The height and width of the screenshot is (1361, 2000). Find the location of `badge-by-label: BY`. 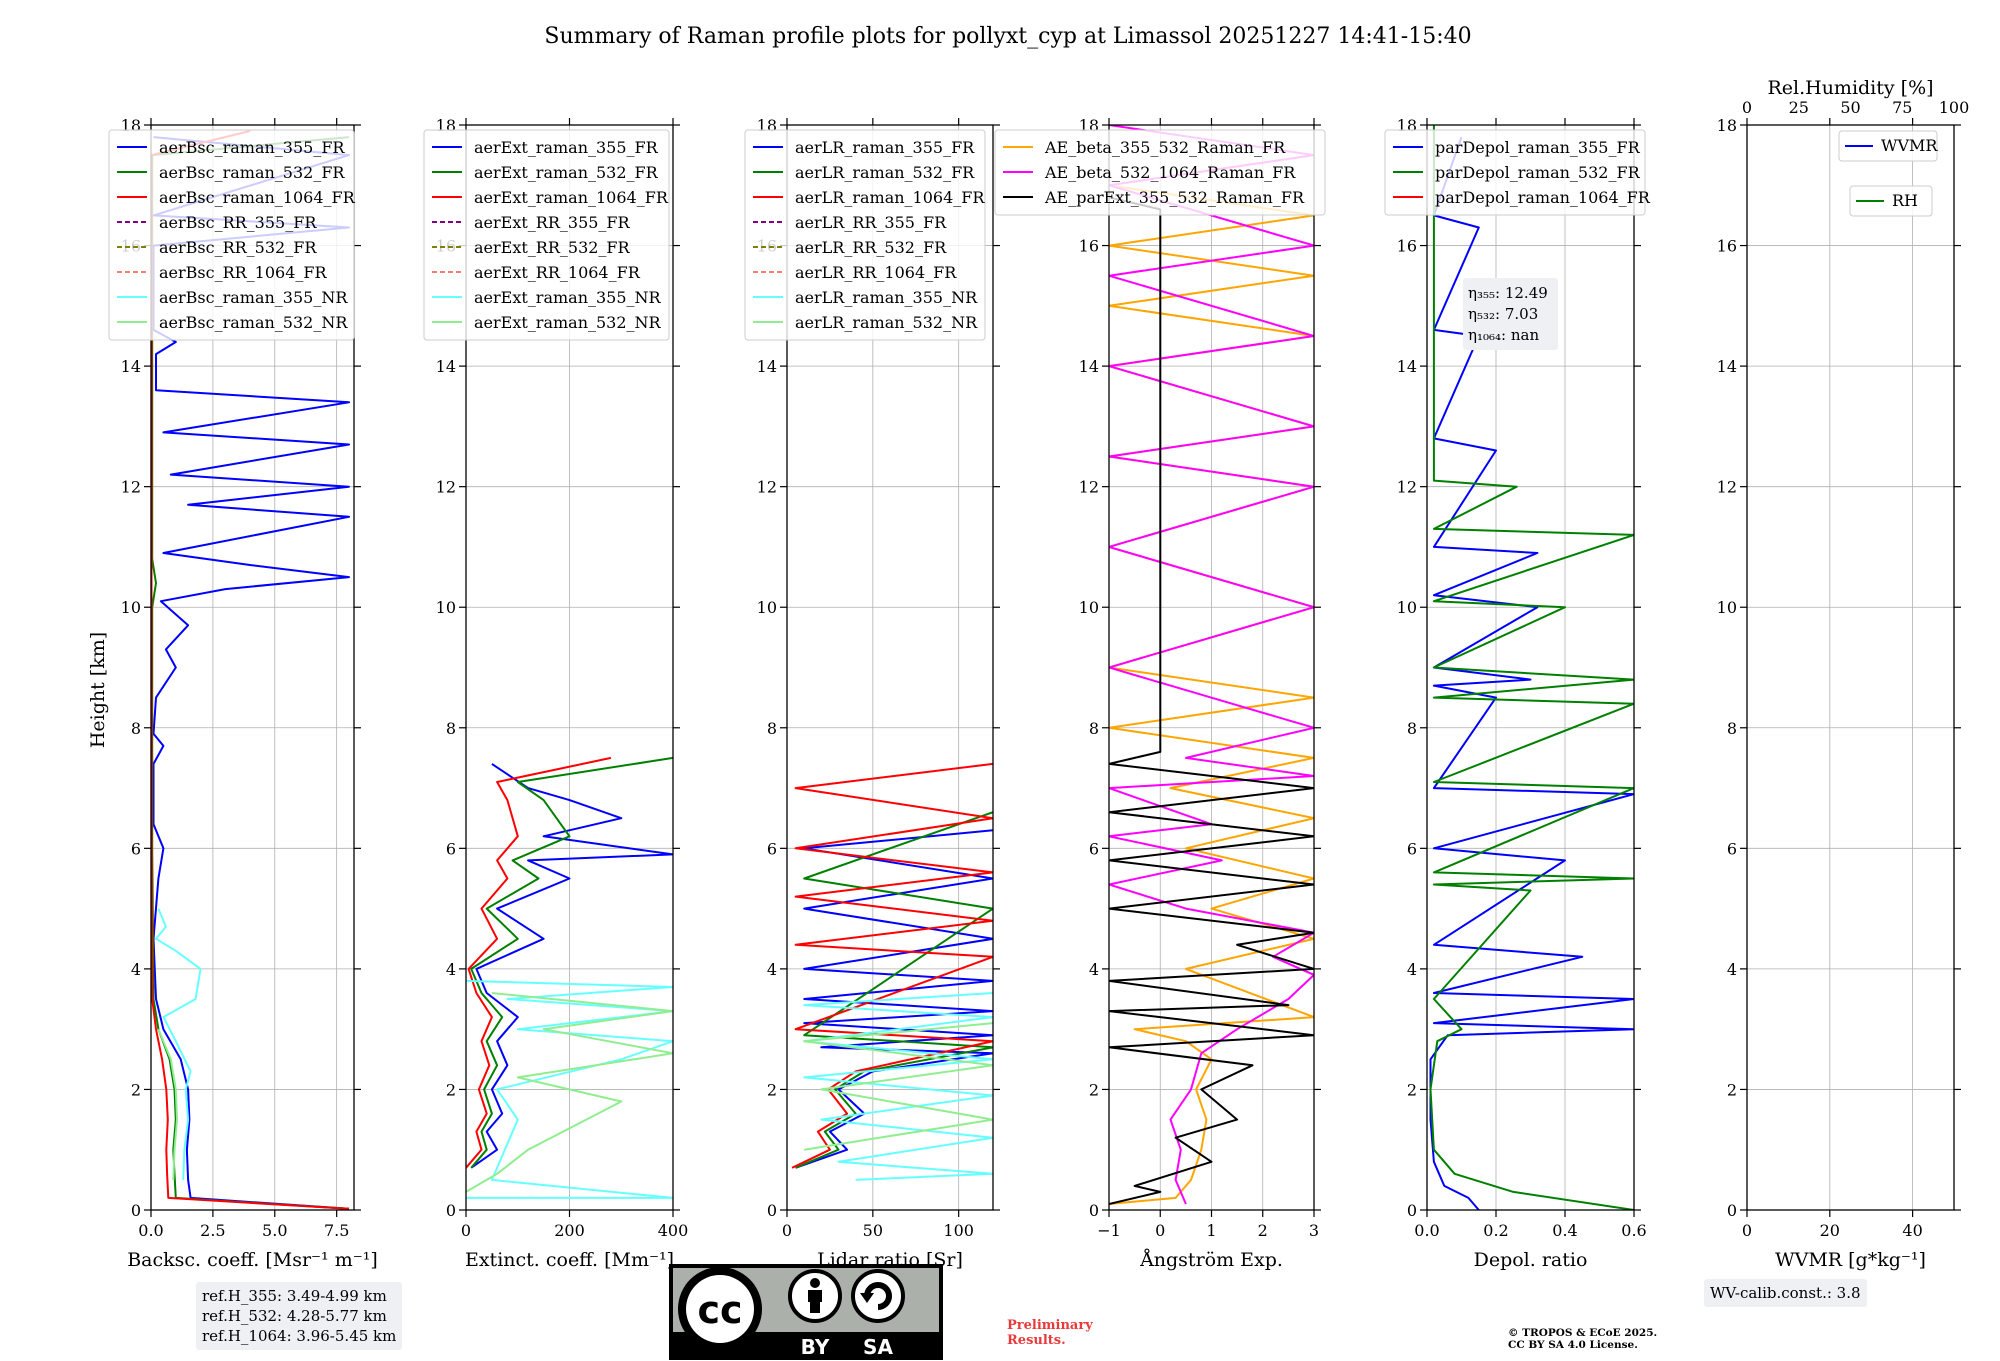

badge-by-label: BY is located at coordinates (815, 1347).